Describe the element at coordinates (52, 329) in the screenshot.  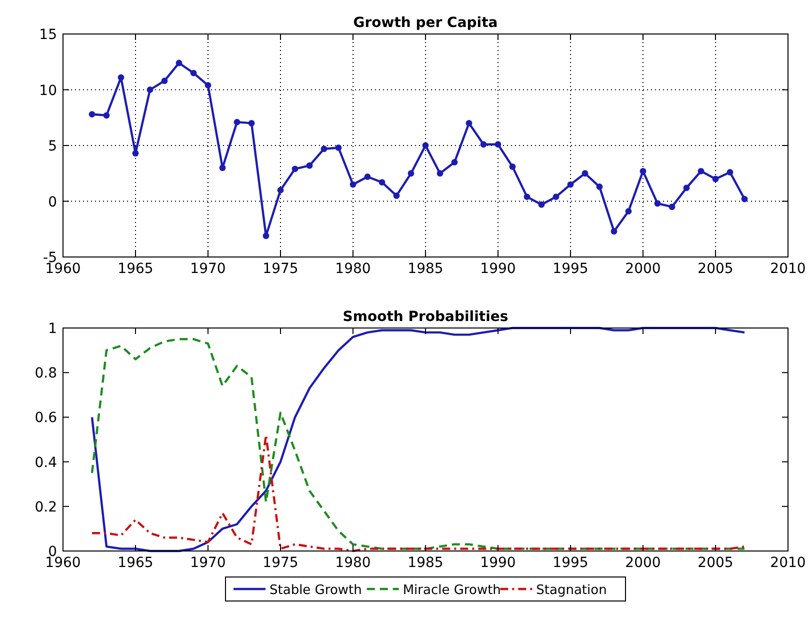
I see `y-tick-label: 1` at that location.